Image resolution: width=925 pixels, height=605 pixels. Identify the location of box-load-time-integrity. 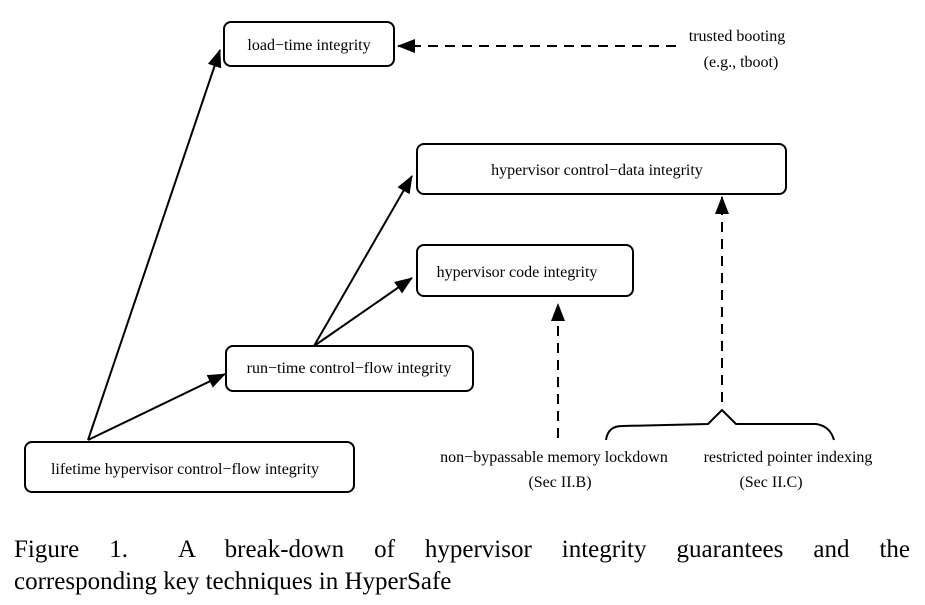
(309, 44).